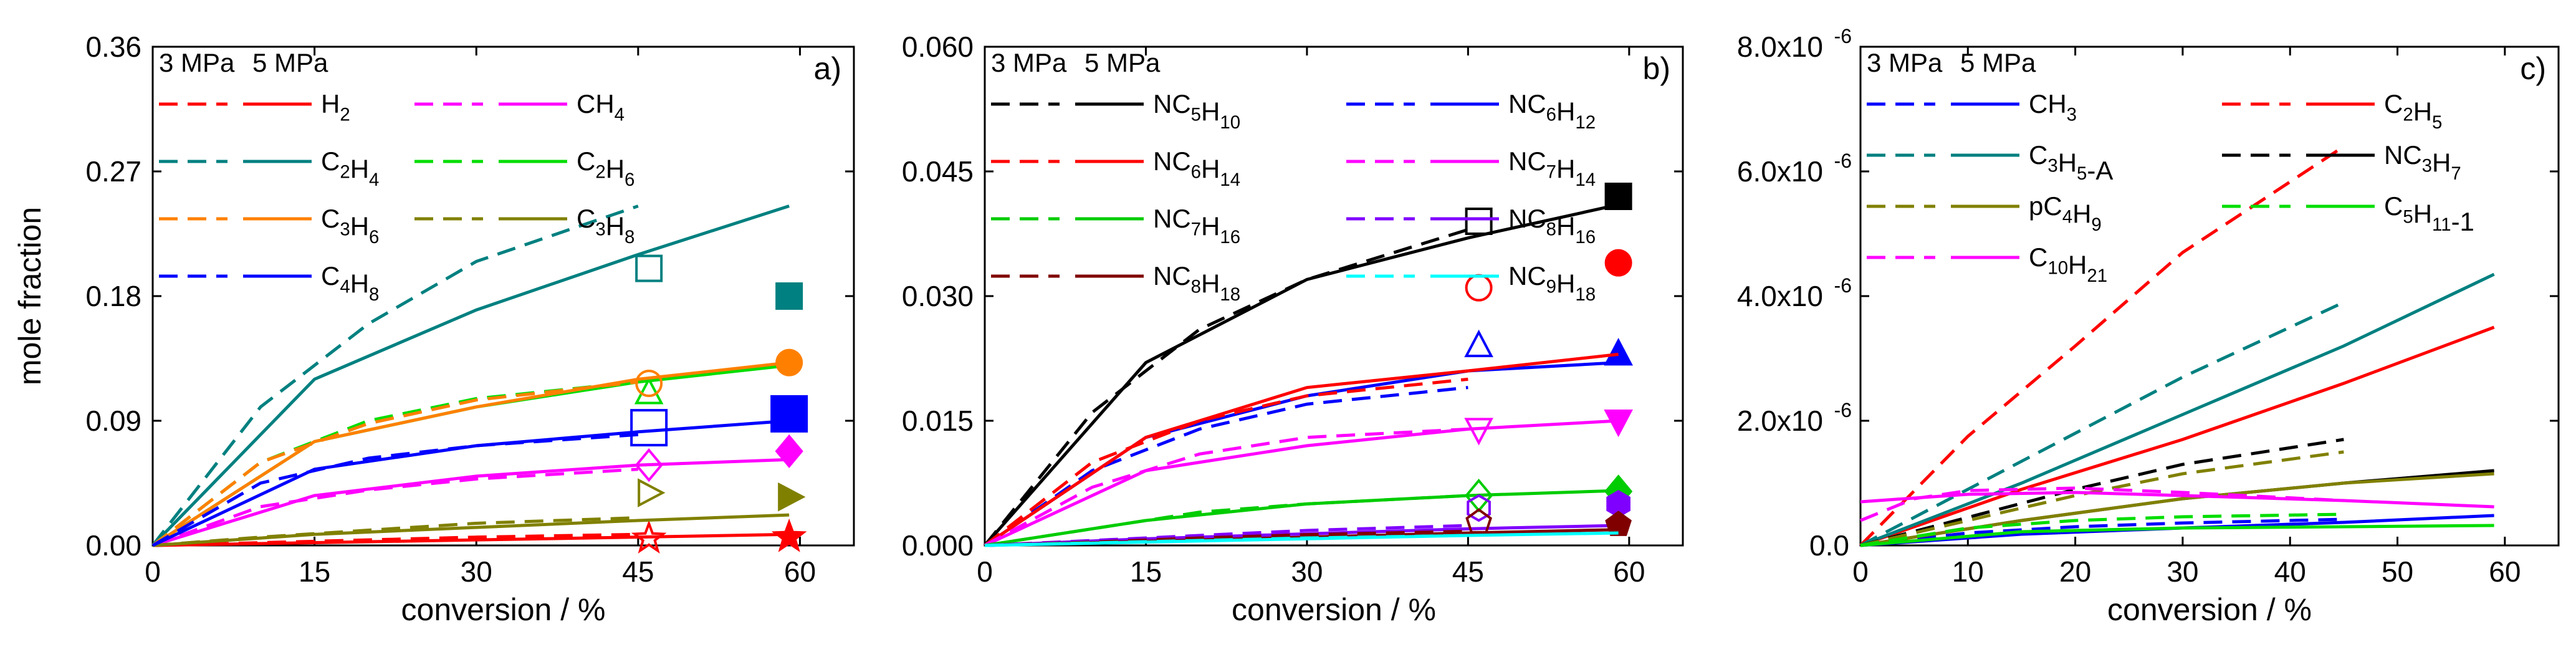  Describe the element at coordinates (113, 171) in the screenshot. I see `y-tick-label: 0.27` at that location.